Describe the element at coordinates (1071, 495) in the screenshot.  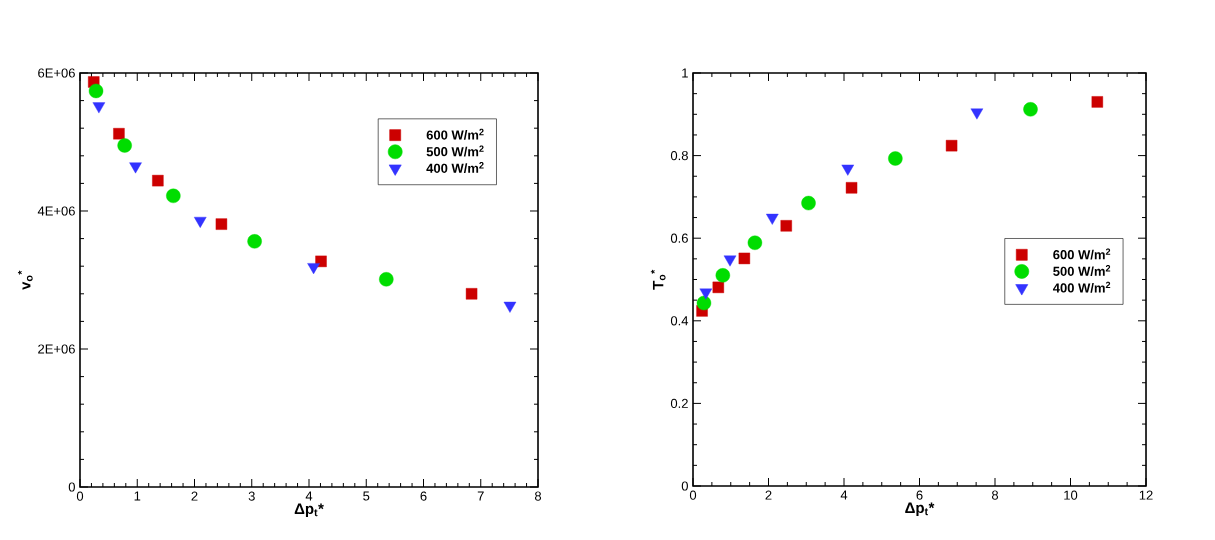
I see `x-tick-label: 10` at that location.